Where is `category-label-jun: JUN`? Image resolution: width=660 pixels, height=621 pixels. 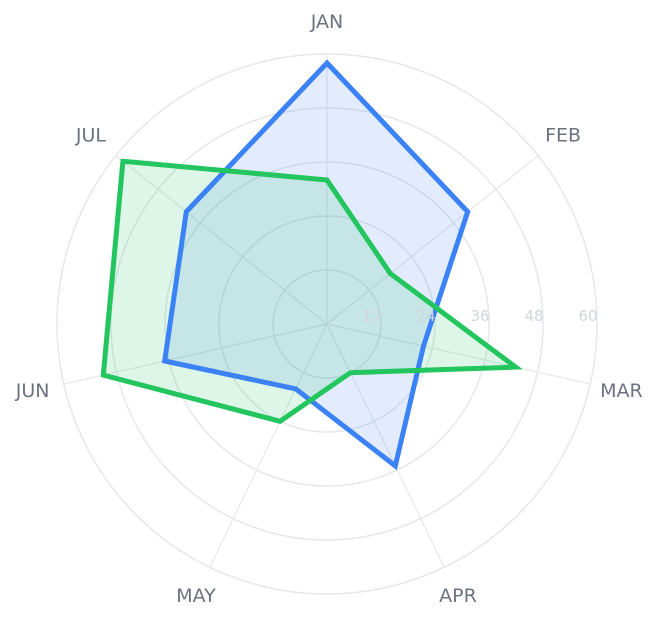
category-label-jun: JUN is located at coordinates (32, 391).